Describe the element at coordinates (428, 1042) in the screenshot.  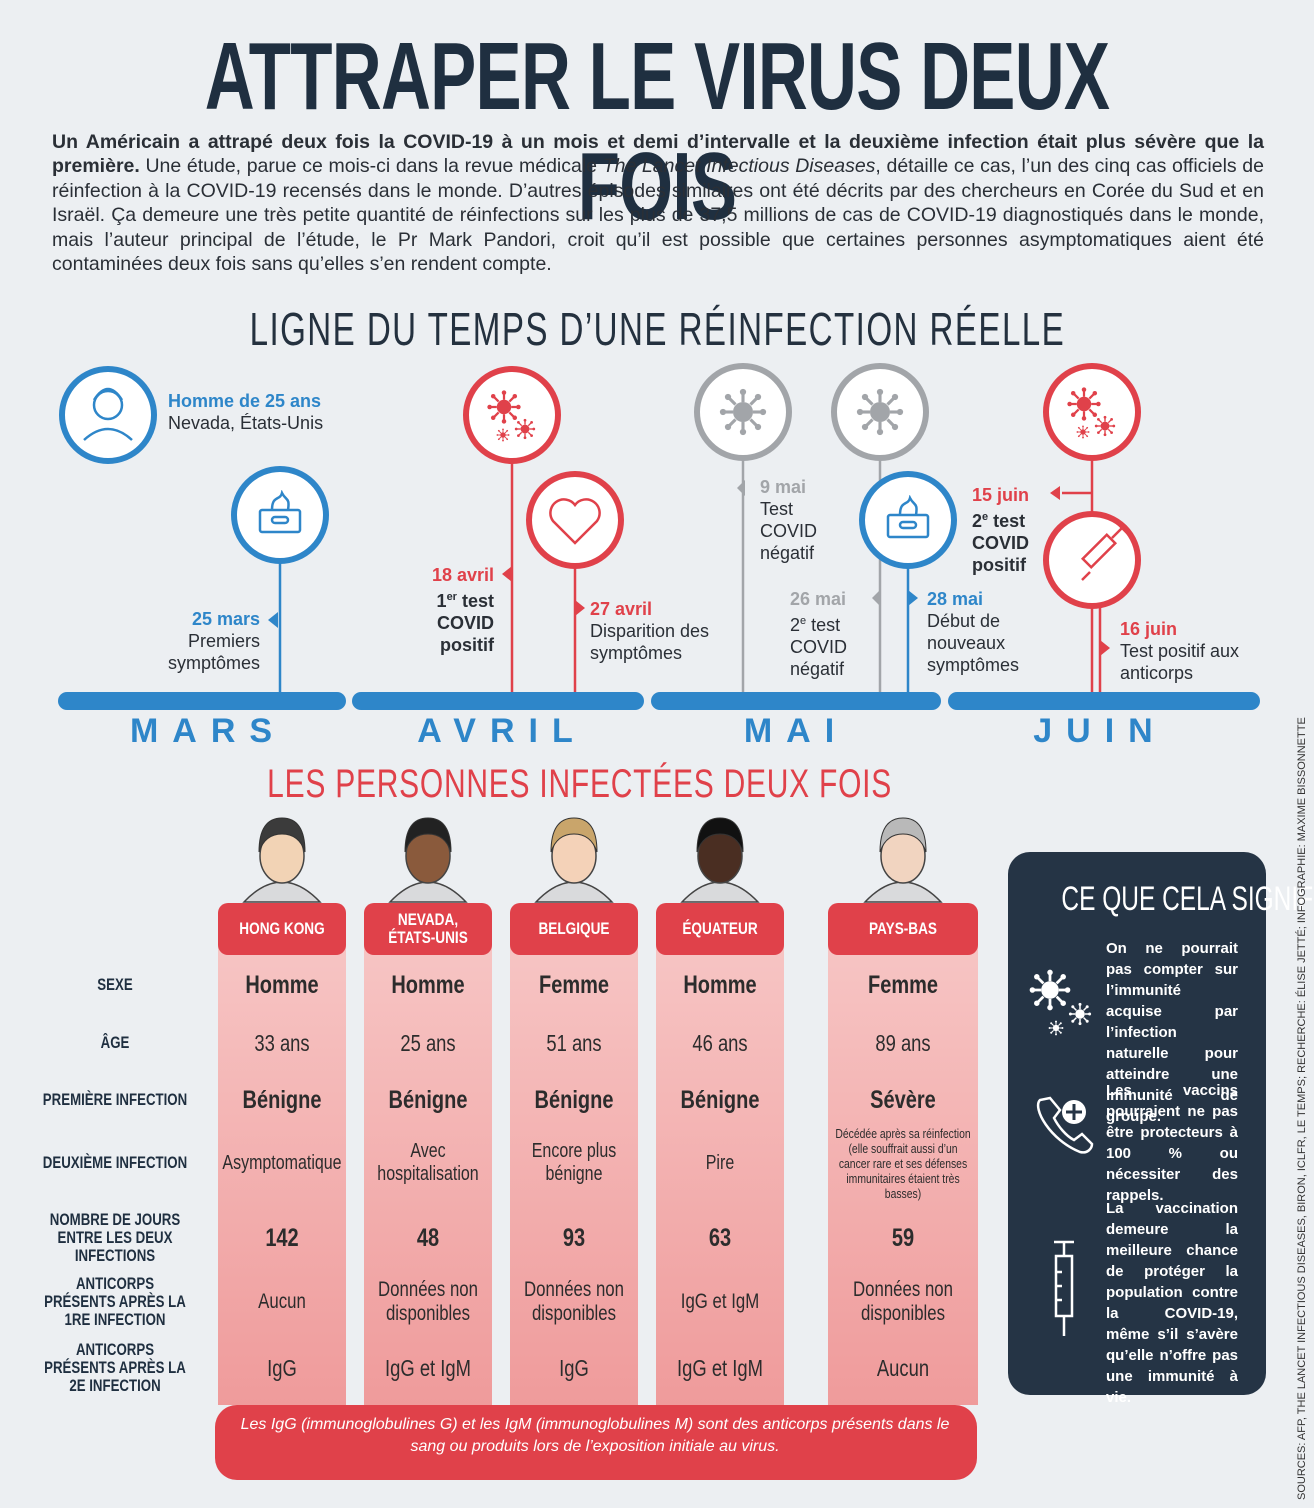
I see `cell-text: 25 ans` at that location.